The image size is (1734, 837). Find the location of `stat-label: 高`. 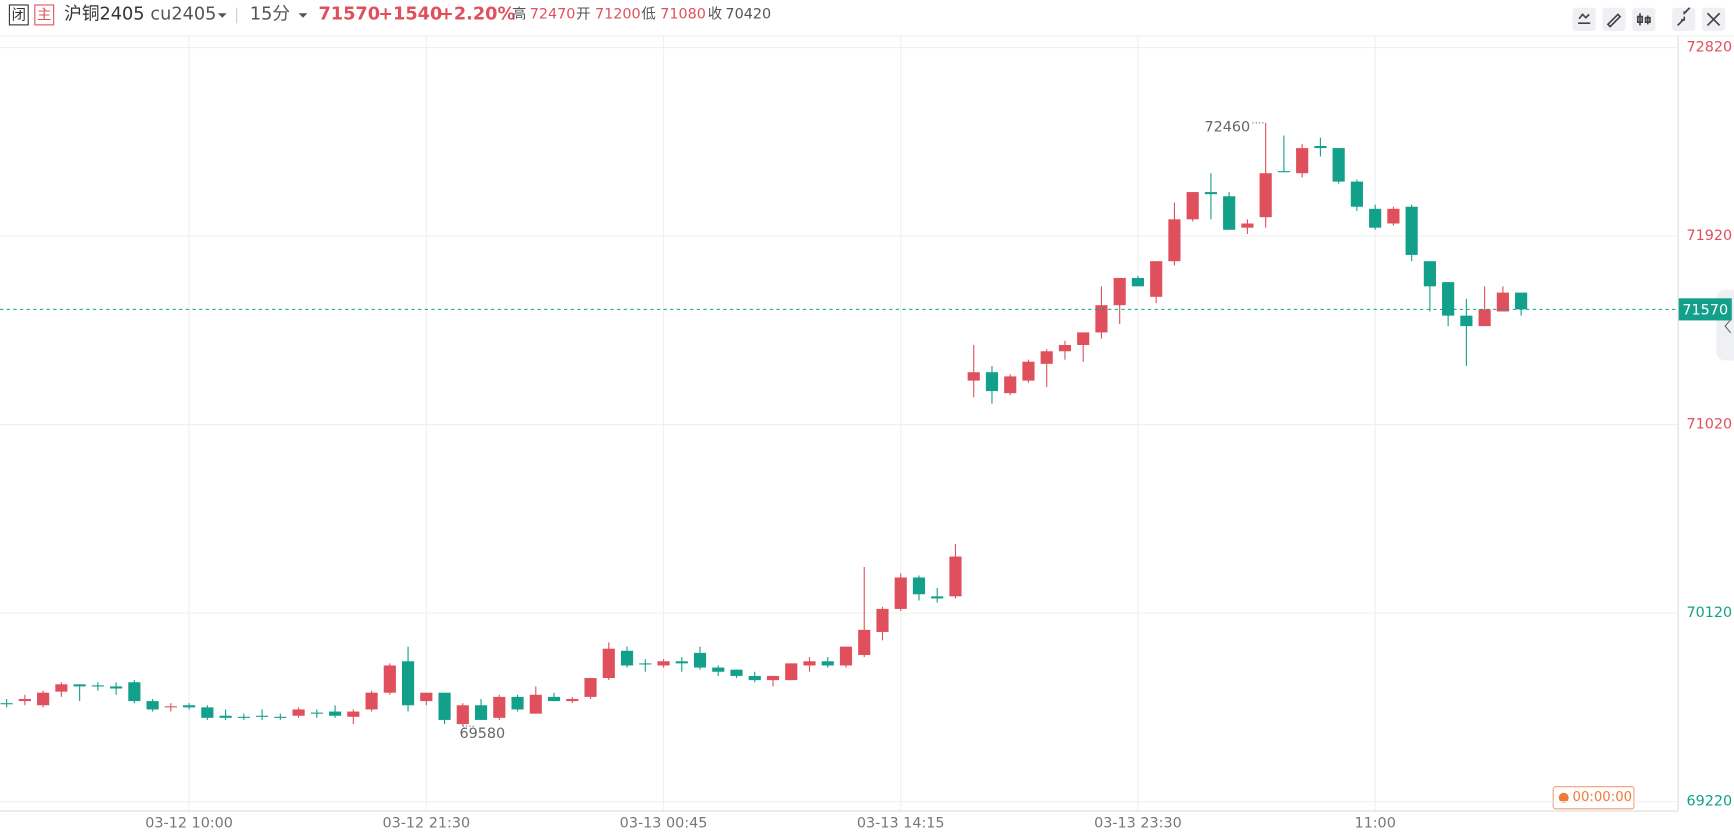

stat-label: 高 is located at coordinates (519, 13).